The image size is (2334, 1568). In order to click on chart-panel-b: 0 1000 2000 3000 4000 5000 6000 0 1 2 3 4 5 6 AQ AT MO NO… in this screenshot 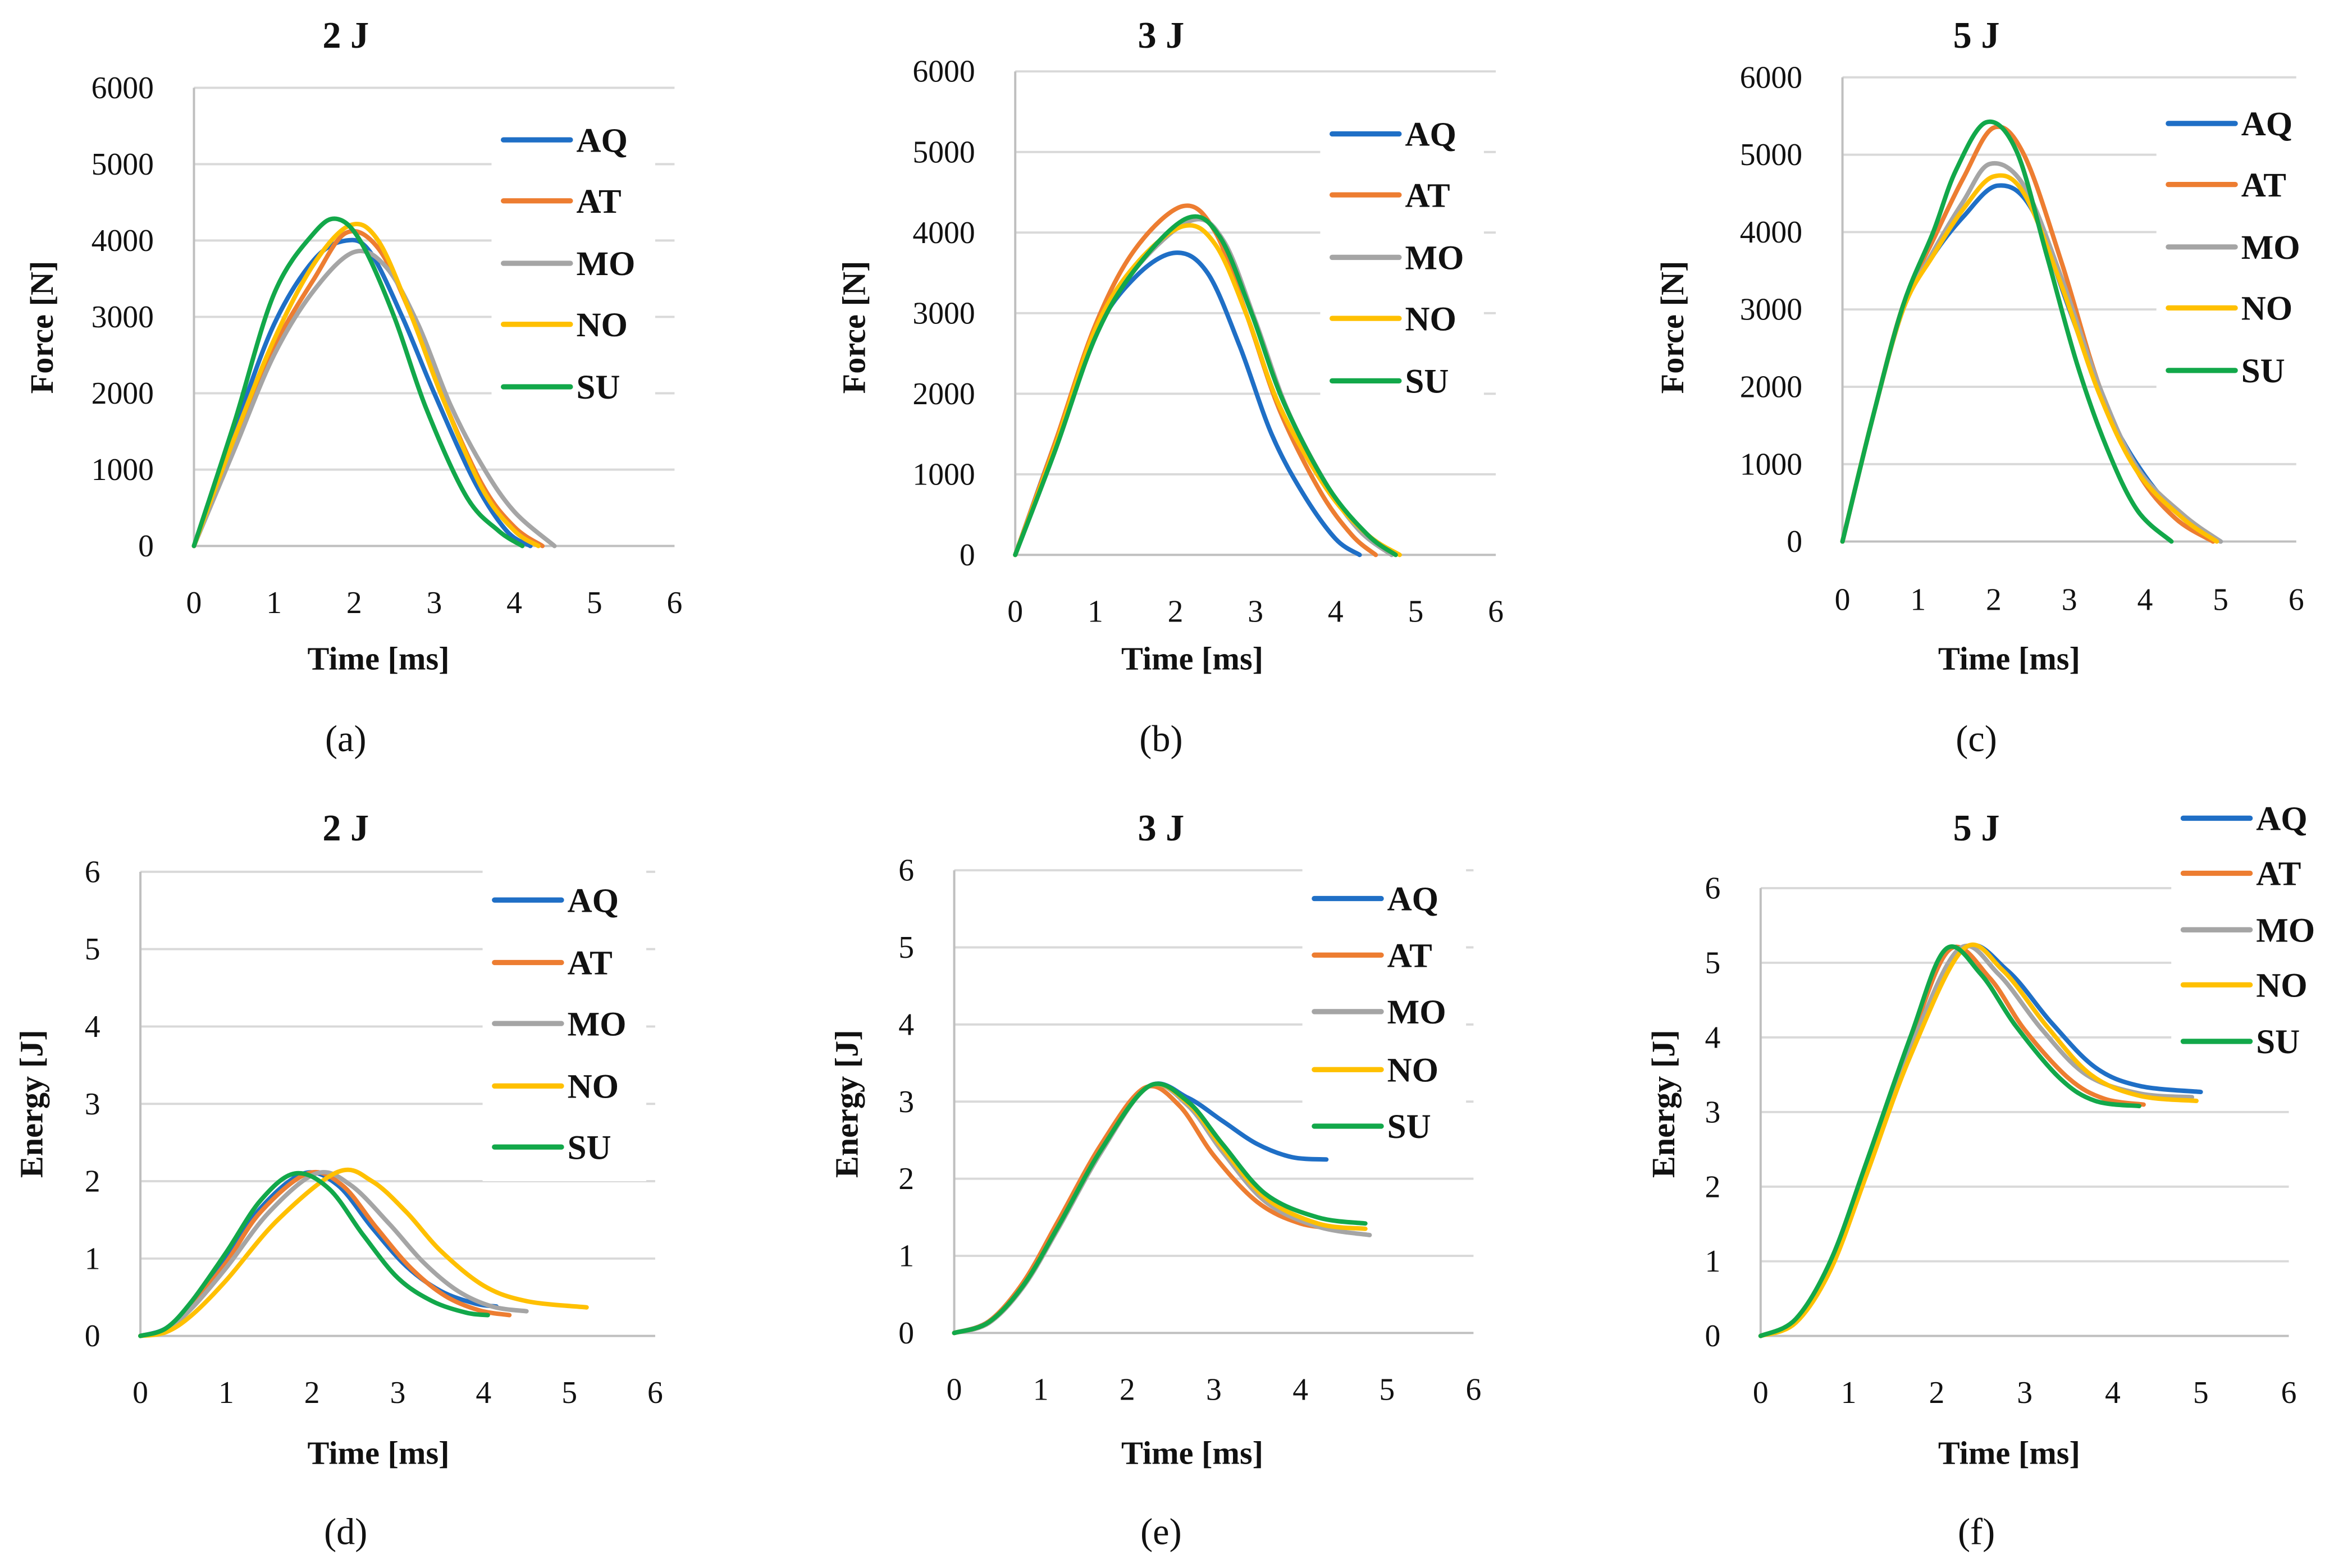, I will do `click(1170, 387)`.